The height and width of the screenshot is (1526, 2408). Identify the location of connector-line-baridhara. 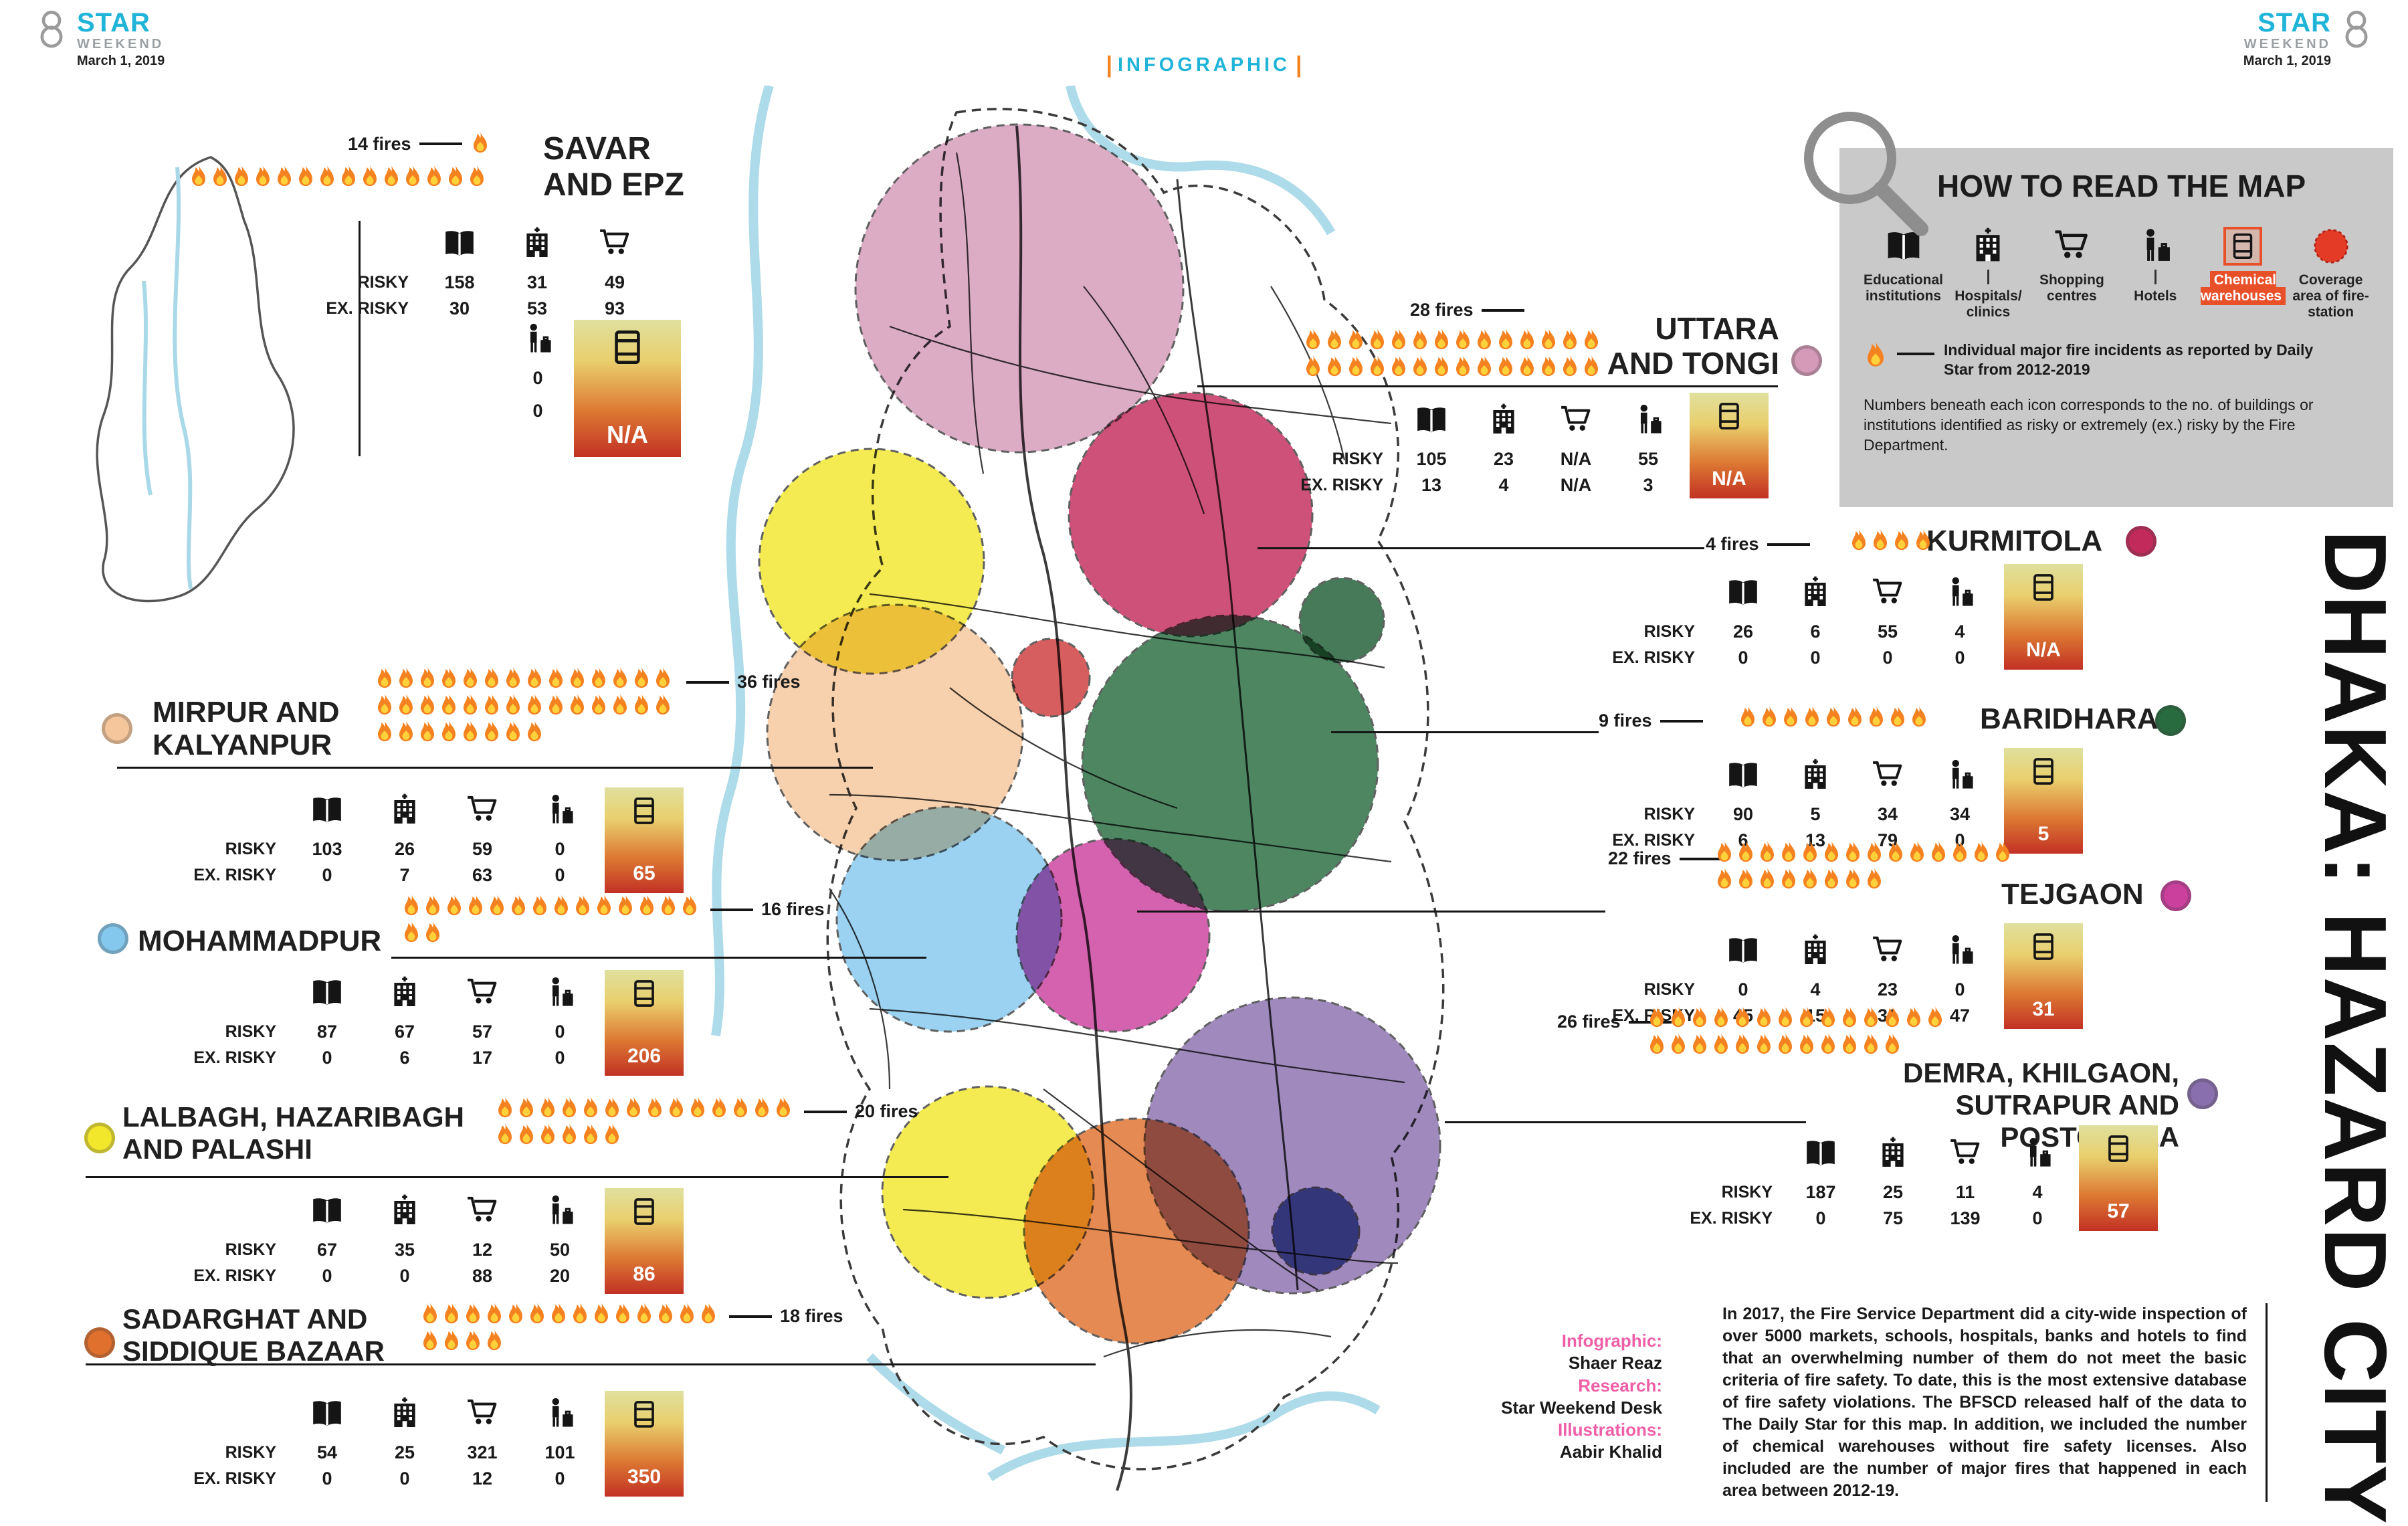
(1465, 732).